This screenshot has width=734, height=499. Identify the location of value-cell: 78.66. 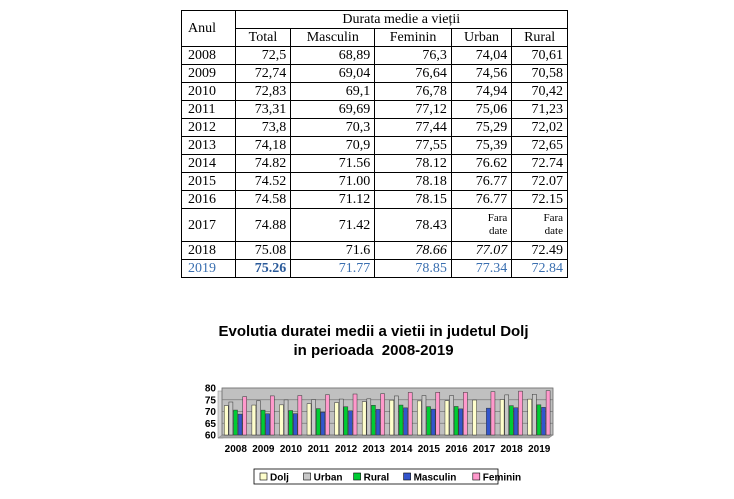
(413, 250).